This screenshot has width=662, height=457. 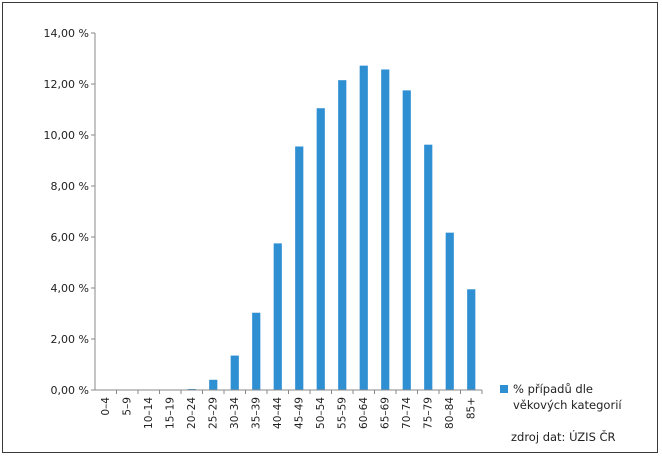 What do you see at coordinates (256, 413) in the screenshot?
I see `x-tick-label: 35–39` at bounding box center [256, 413].